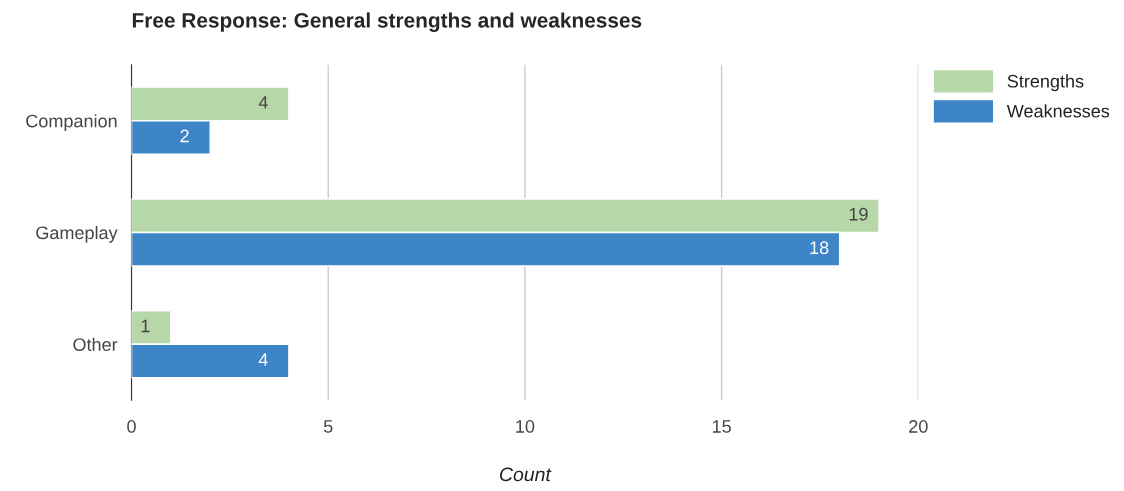  I want to click on x-tick-label: 10, so click(525, 426).